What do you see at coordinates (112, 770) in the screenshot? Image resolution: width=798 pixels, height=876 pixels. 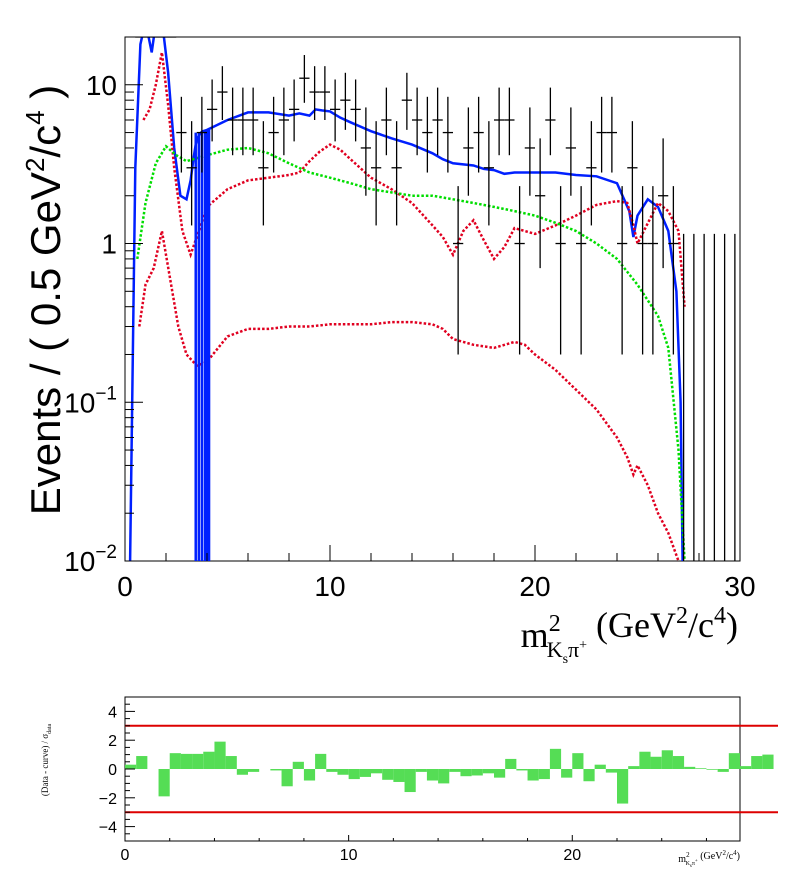 I see `pull-y-tick-label: 0` at bounding box center [112, 770].